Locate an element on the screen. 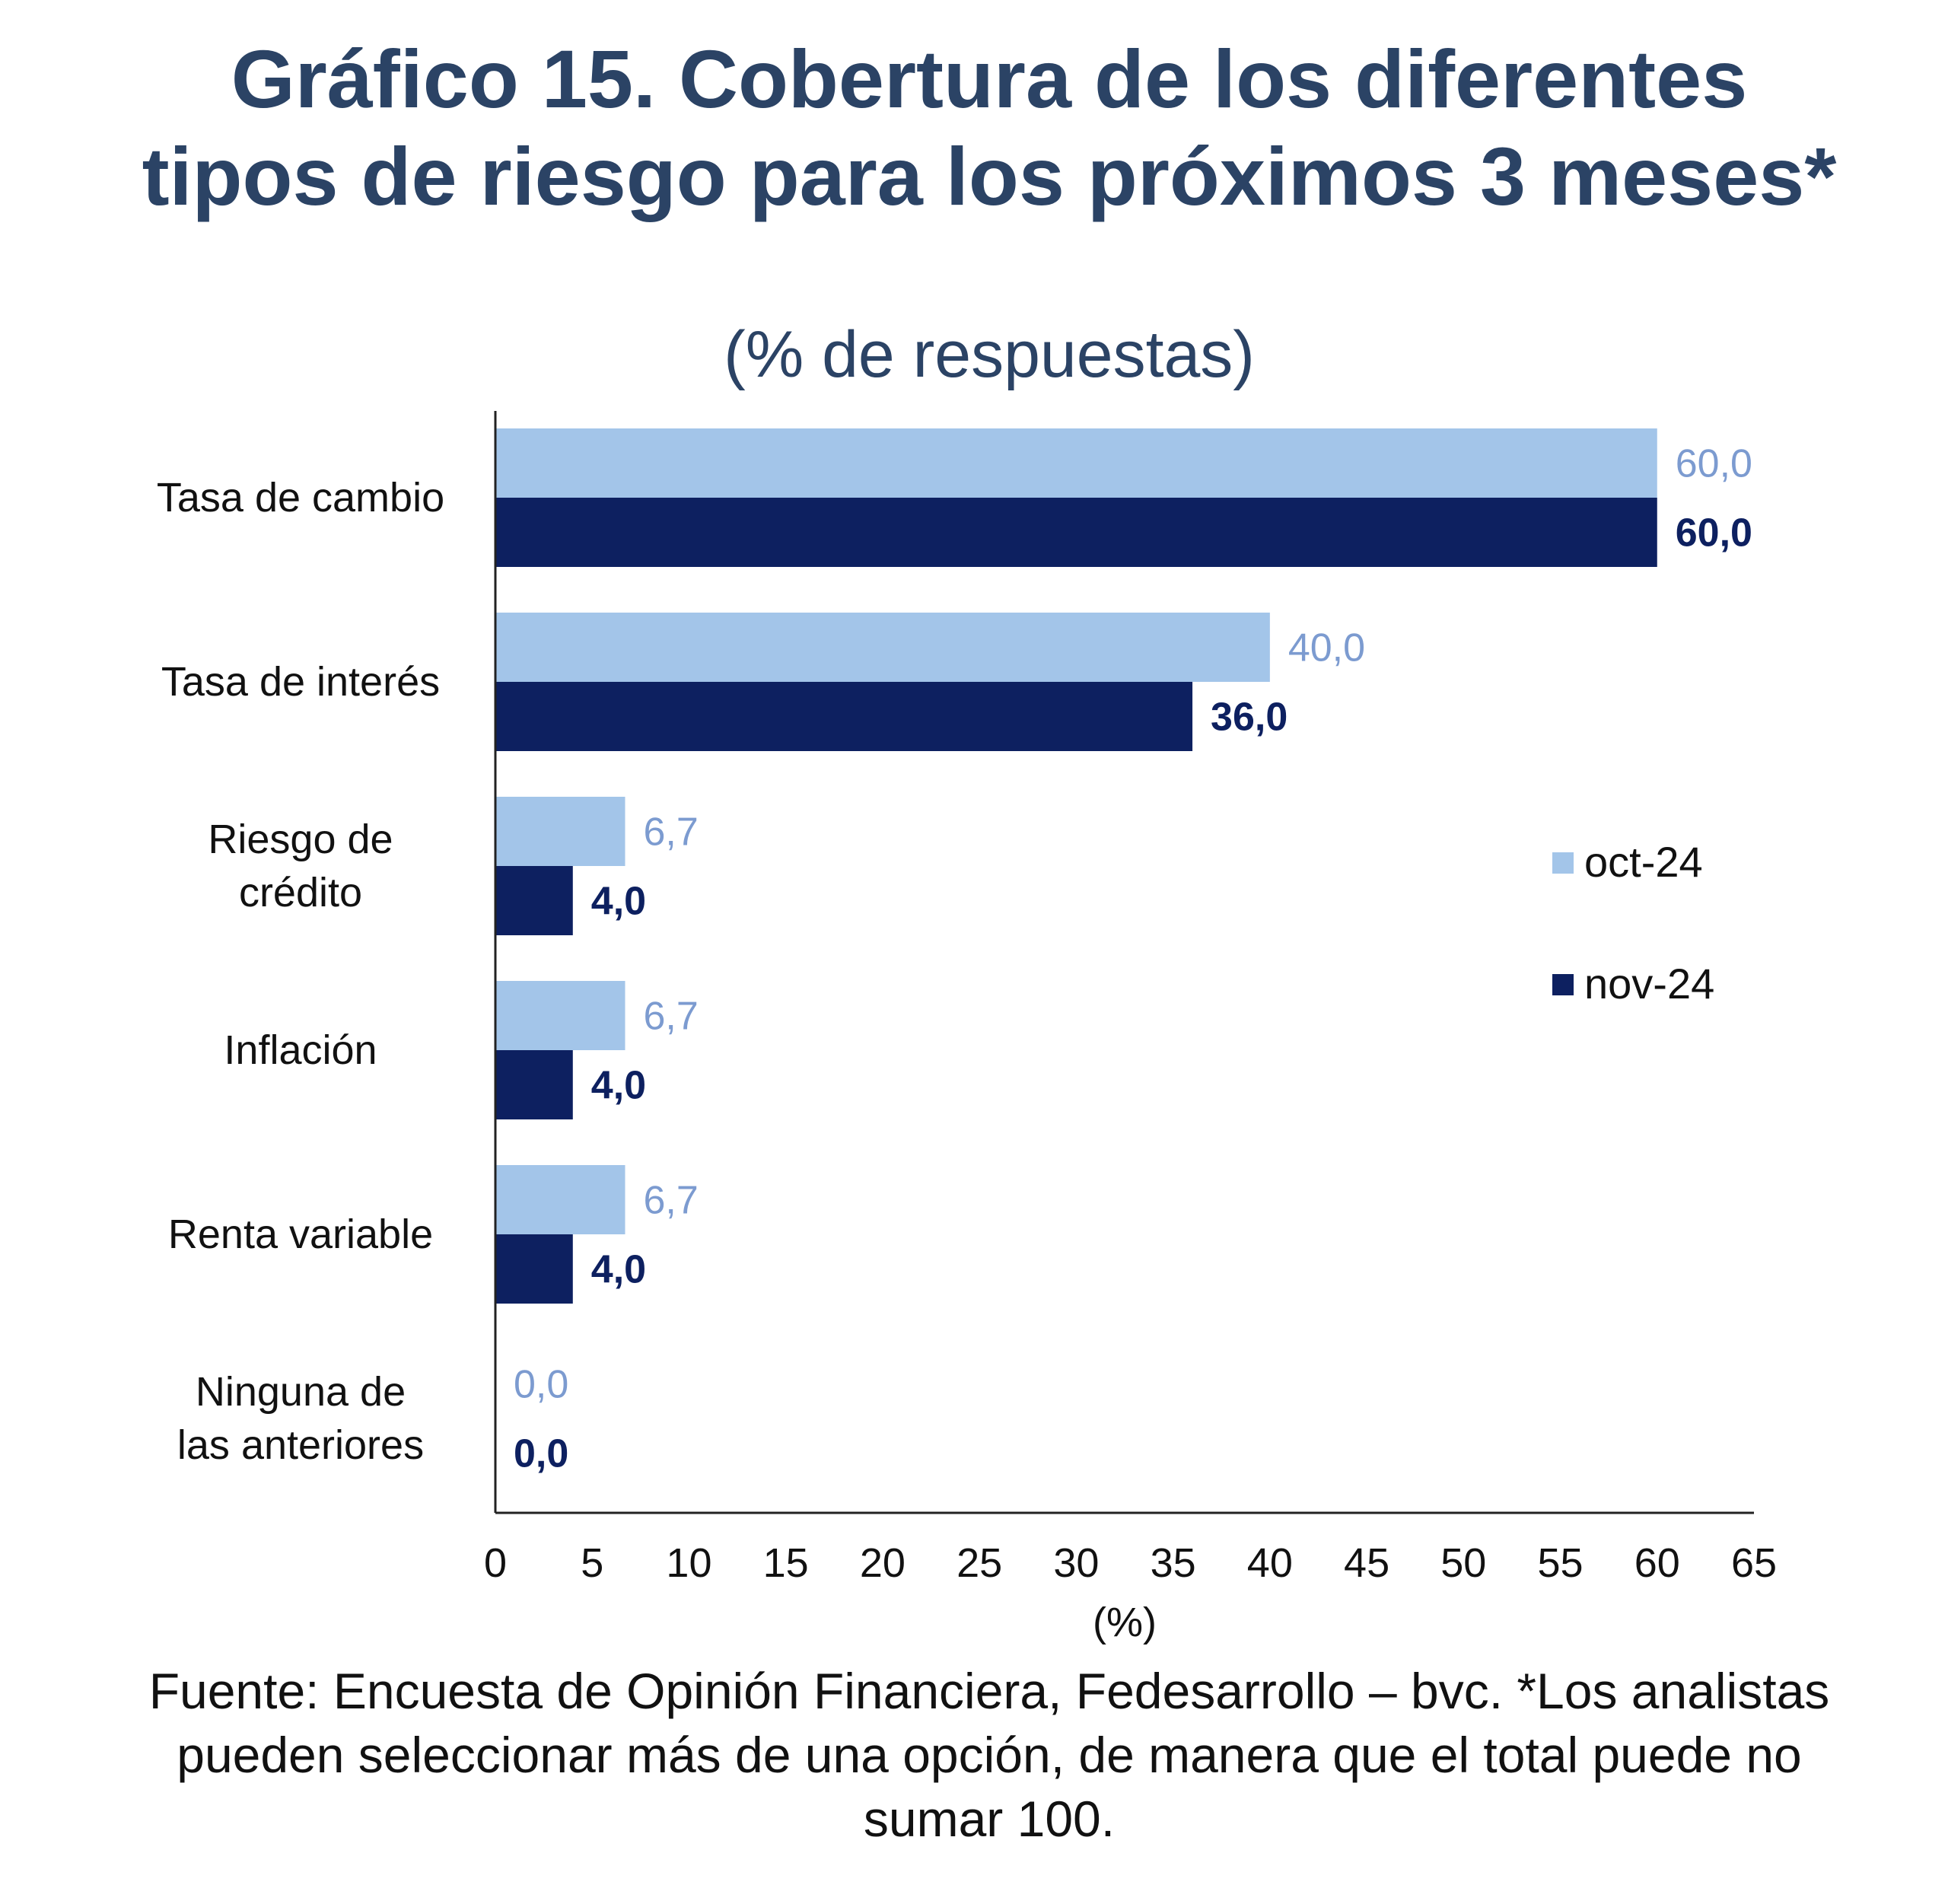 The image size is (1948, 1904). x-tick-label-0: 0 is located at coordinates (495, 1563).